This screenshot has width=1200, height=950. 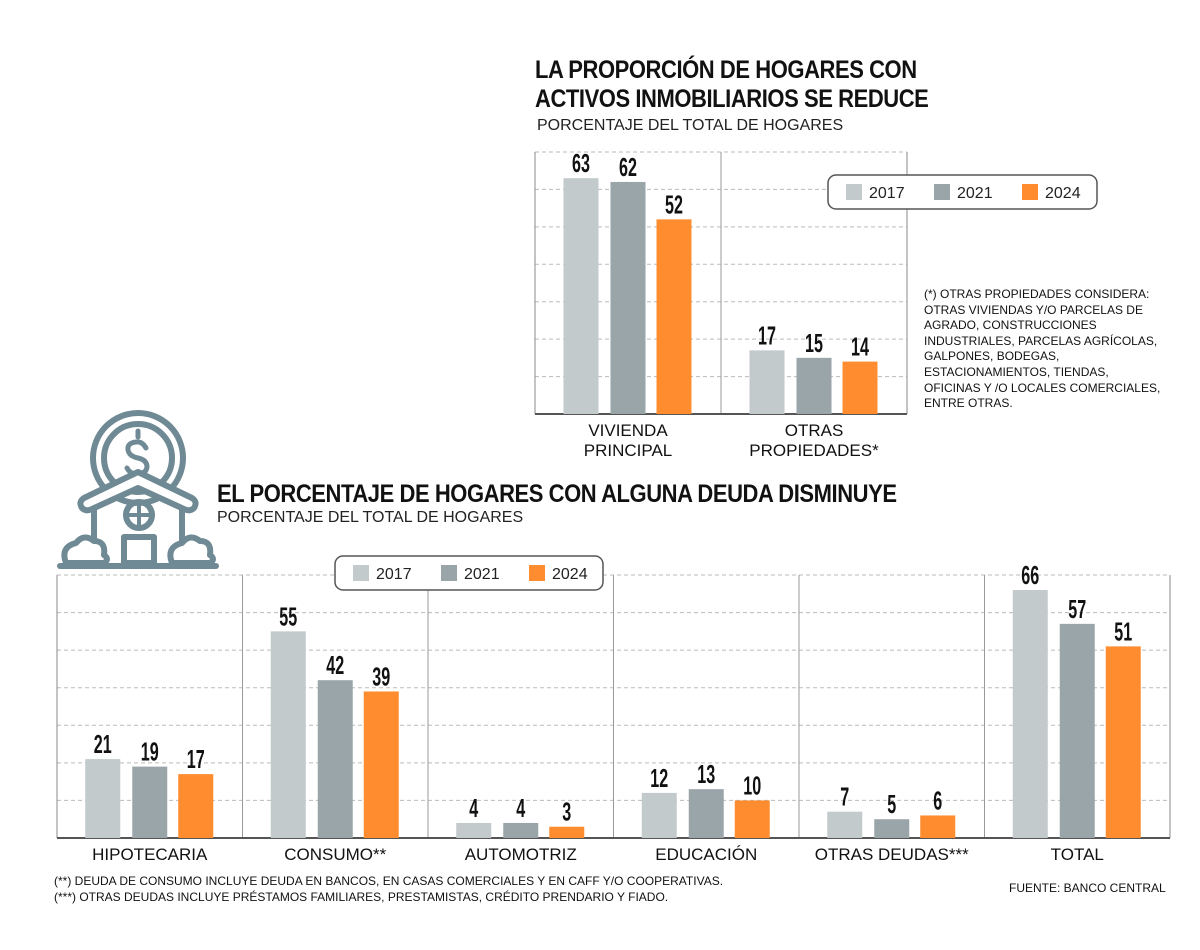 What do you see at coordinates (992, 356) in the screenshot?
I see `footnote-line: GALPONES, BODEGAS,` at bounding box center [992, 356].